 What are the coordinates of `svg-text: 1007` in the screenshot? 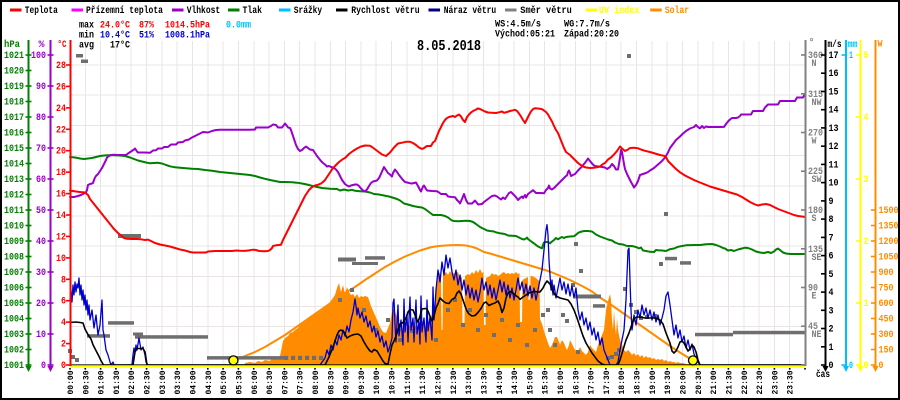 It's located at (14, 273).